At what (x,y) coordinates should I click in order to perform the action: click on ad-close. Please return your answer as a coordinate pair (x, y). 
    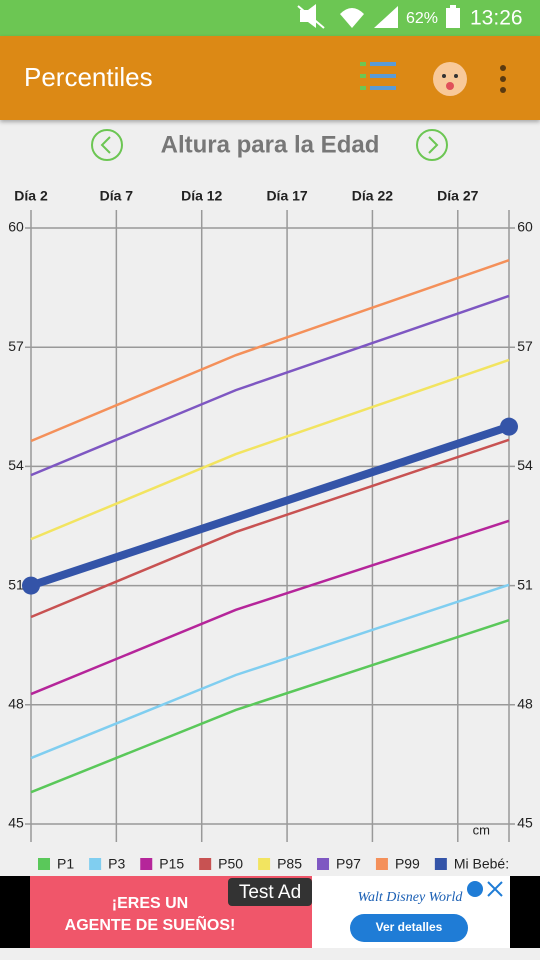
    Looking at the image, I should click on (495, 889).